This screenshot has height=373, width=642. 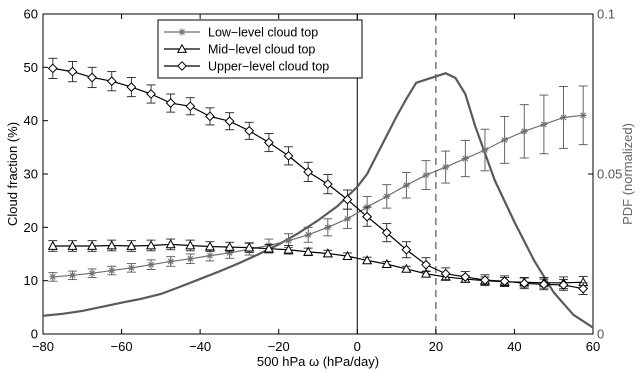 I want to click on x-tick-label: −80, so click(x=43, y=346).